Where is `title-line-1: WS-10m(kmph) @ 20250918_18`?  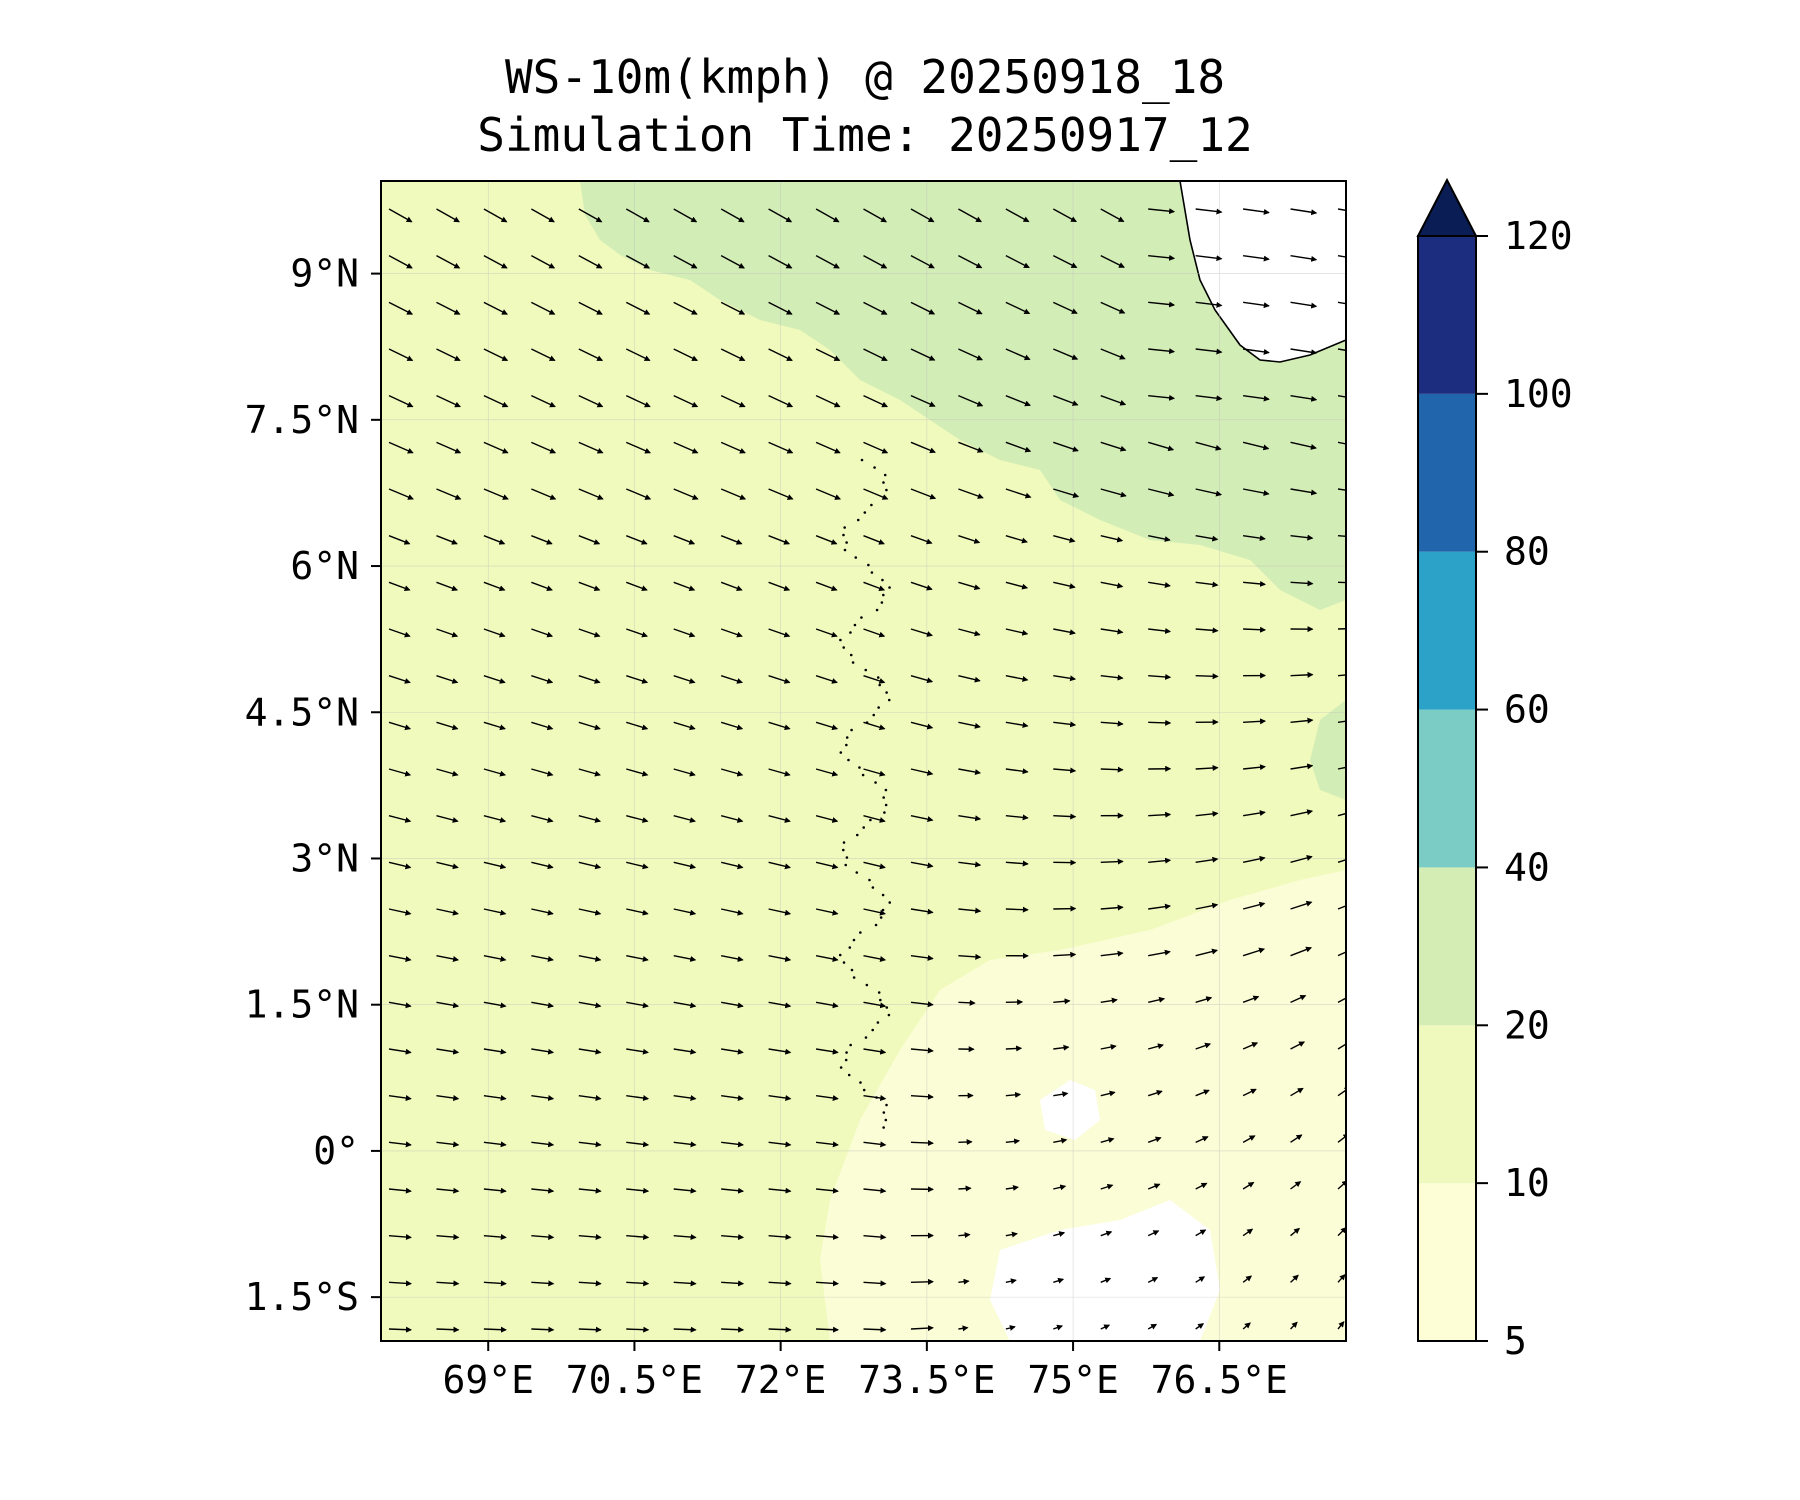
title-line-1: WS-10m(kmph) @ 20250918_18 is located at coordinates (865, 77).